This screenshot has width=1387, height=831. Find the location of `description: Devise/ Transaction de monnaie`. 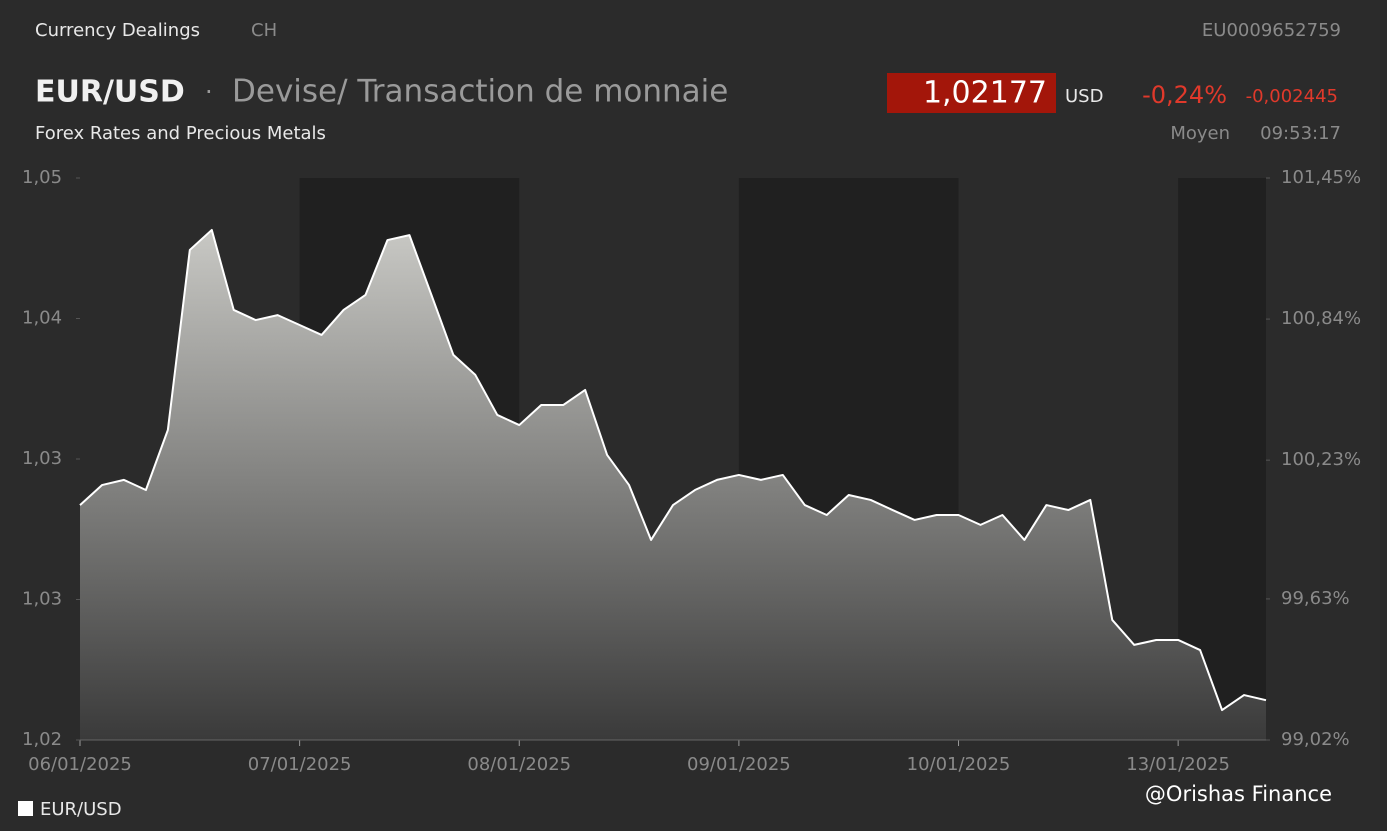

description: Devise/ Transaction de monnaie is located at coordinates (480, 92).